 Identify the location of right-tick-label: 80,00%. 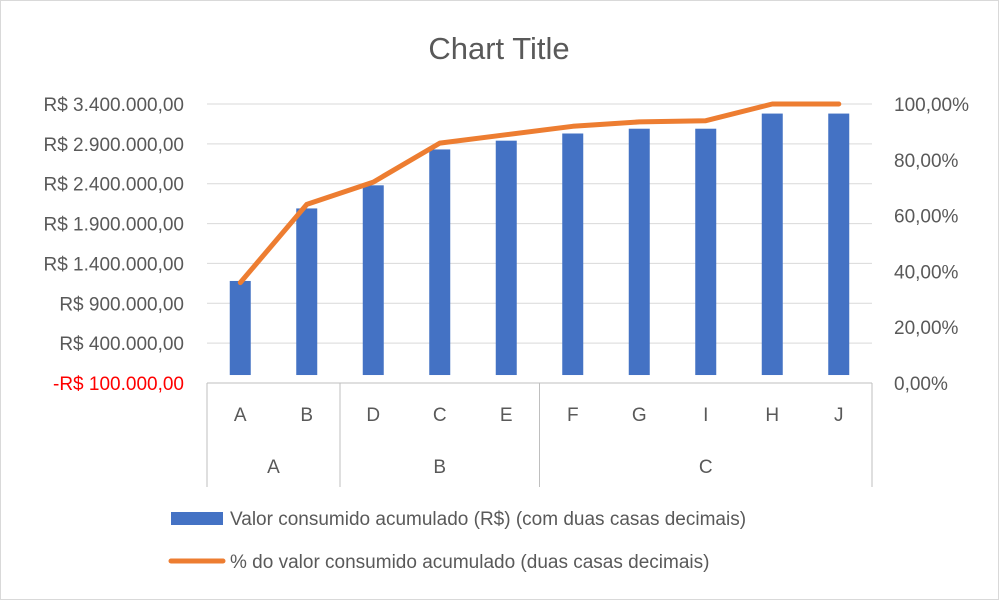
(926, 161).